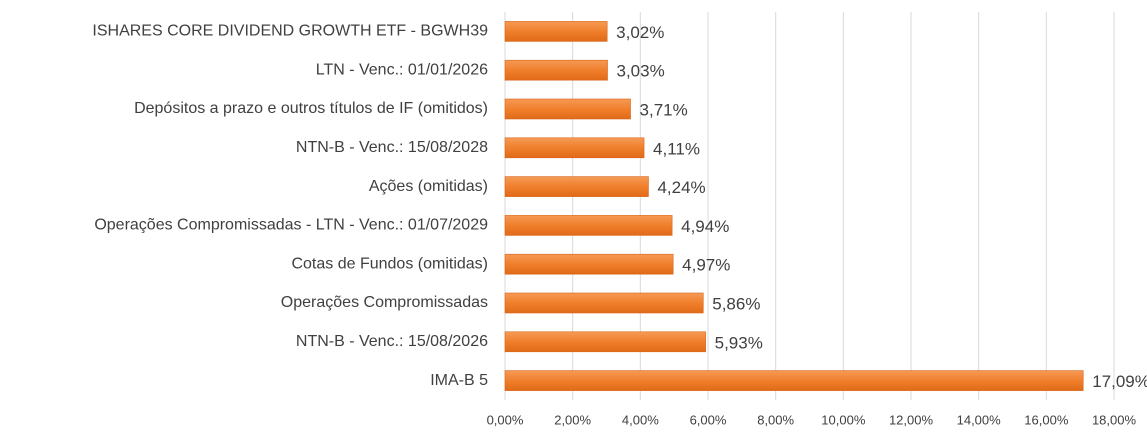 This screenshot has width=1147, height=432. What do you see at coordinates (676, 148) in the screenshot?
I see `value-label: 4,11%` at bounding box center [676, 148].